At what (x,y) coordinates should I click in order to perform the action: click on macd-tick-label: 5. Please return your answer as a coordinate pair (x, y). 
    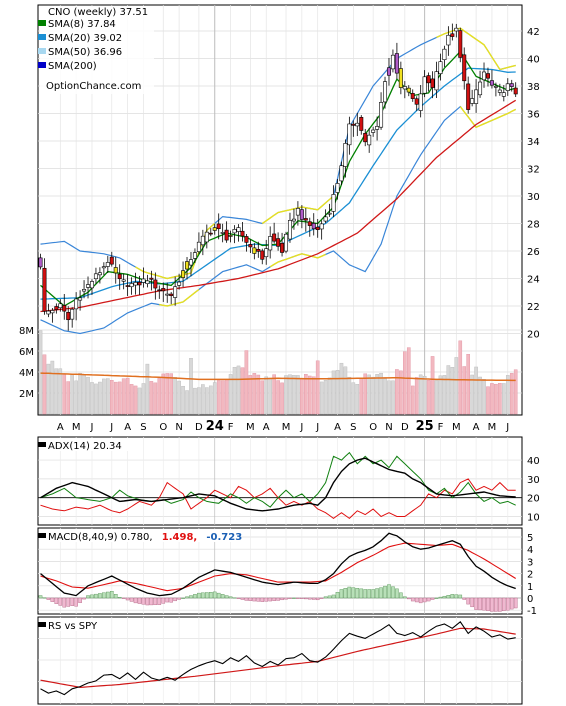
    Looking at the image, I should click on (530, 538).